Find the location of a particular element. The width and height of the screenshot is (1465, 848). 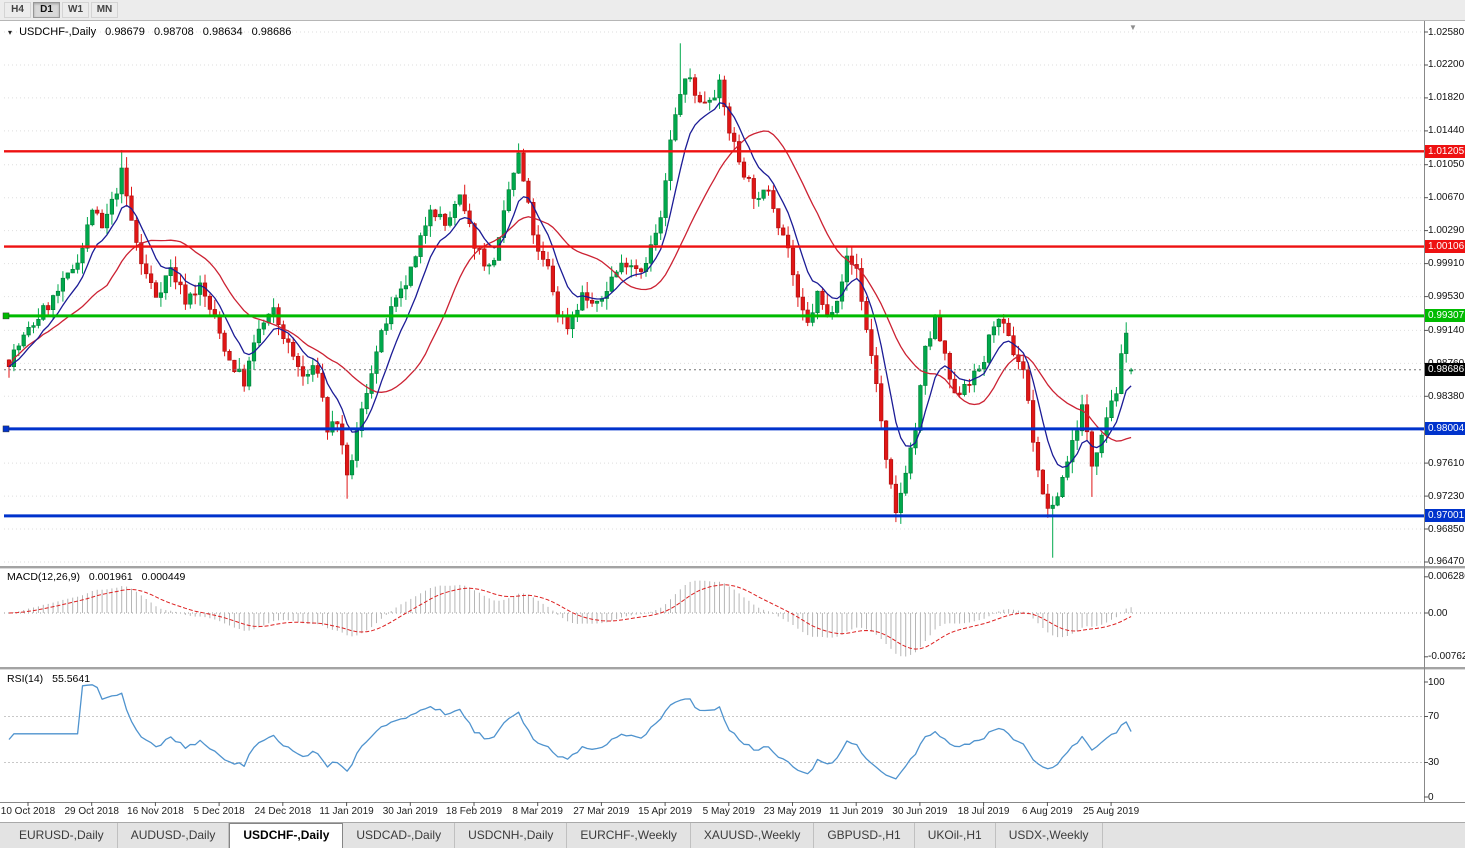

price-axis-label: 1.02580 is located at coordinates (1446, 32).